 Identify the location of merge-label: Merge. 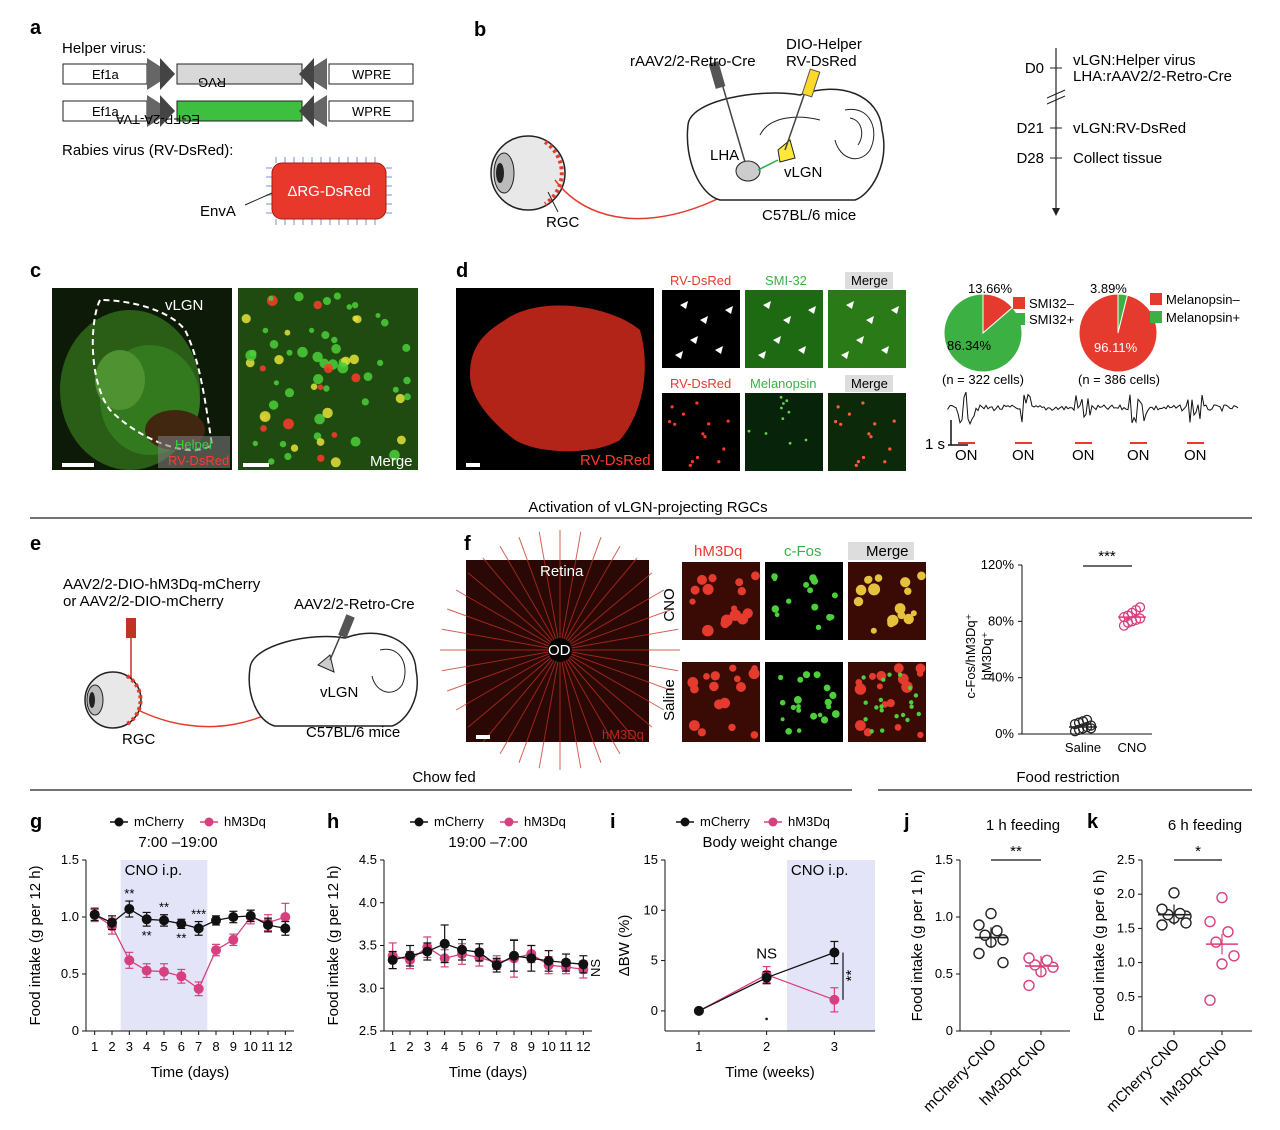
(391, 461).